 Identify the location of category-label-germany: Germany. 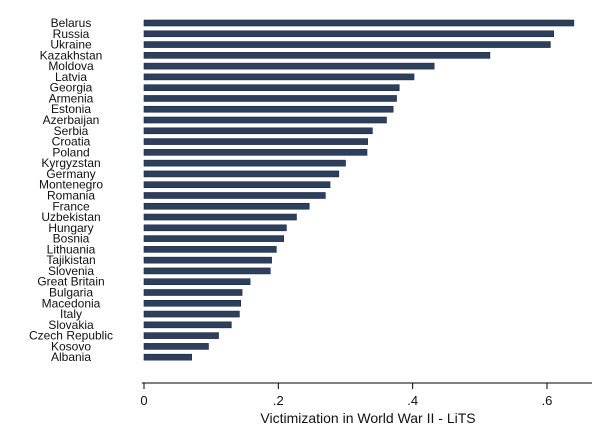
(70, 174).